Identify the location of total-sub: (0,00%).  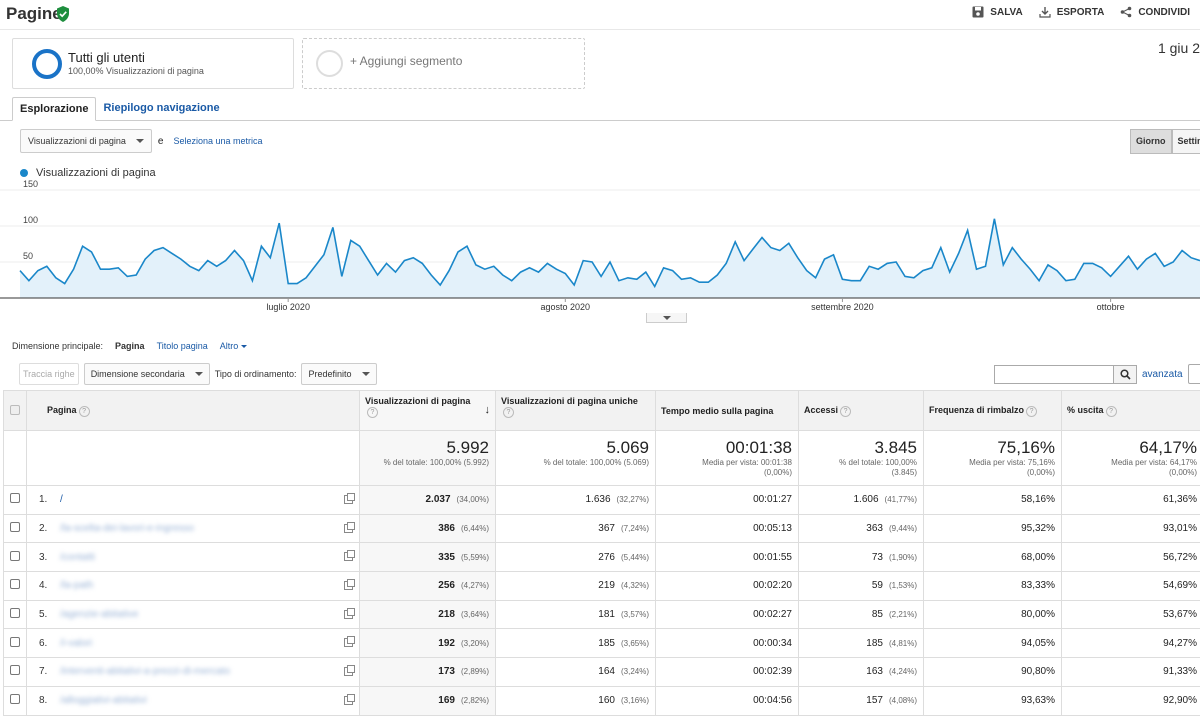
(1132, 473).